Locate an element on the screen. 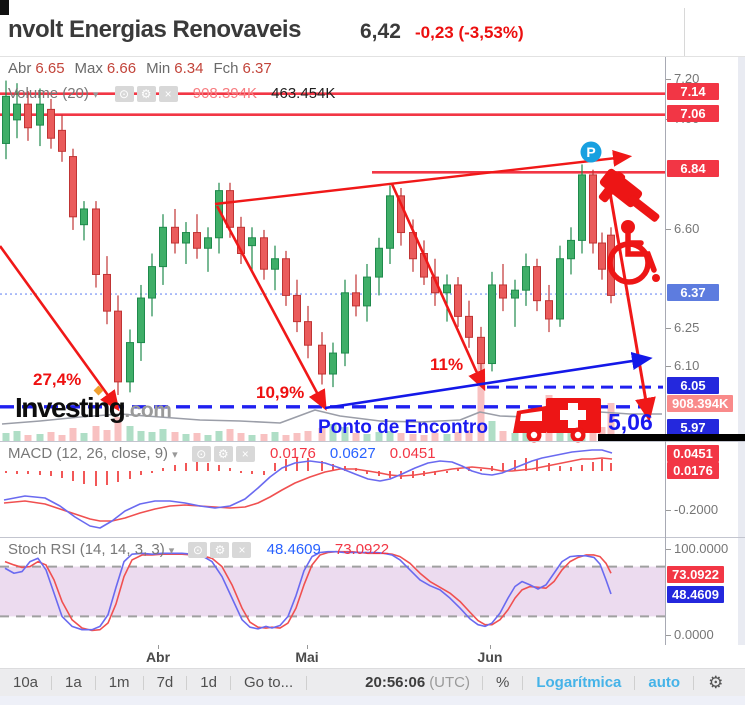  pane-separator-main-macd is located at coordinates (372, 441).